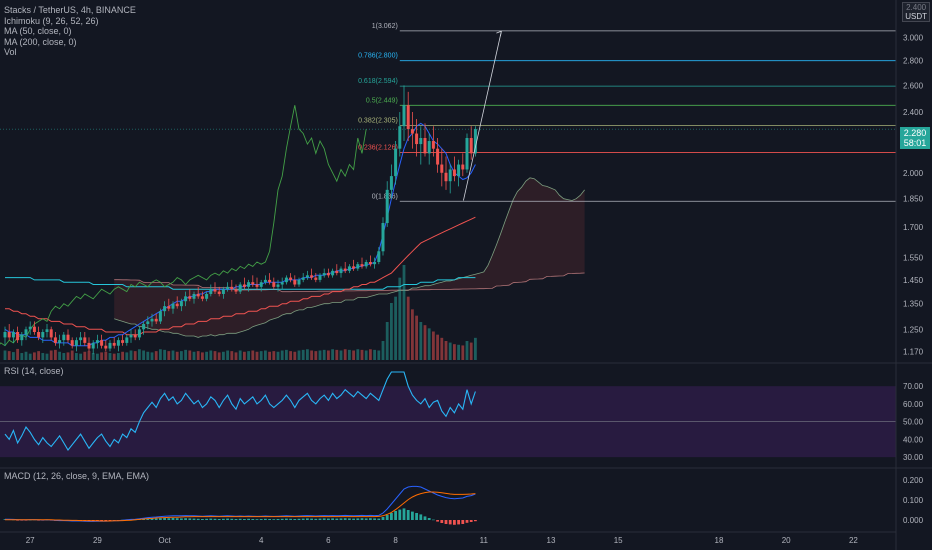 This screenshot has height=550, width=932. What do you see at coordinates (70, 10) in the screenshot?
I see `symbol-title: Stacks / TetherUS, 4h, BINANCE` at bounding box center [70, 10].